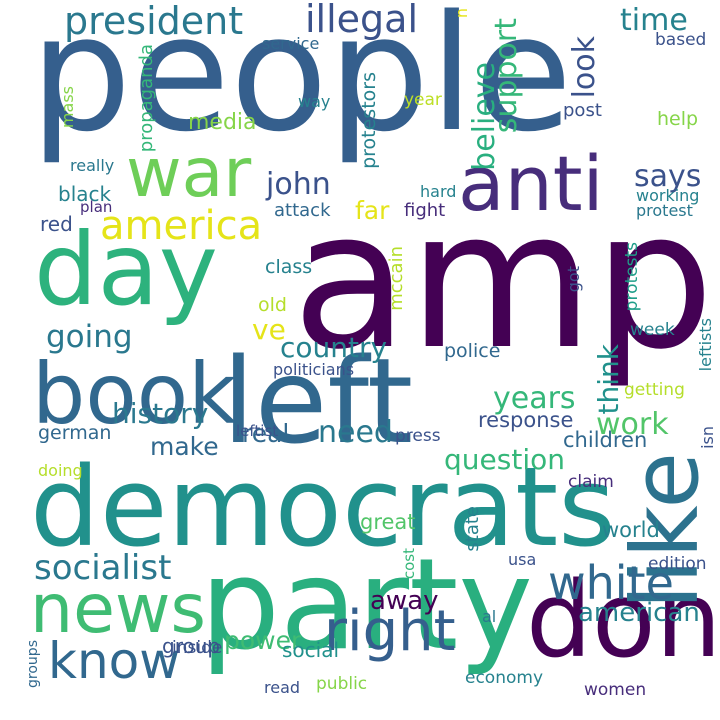 Image resolution: width=720 pixels, height=720 pixels. I want to click on word-plan: plan, so click(96, 207).